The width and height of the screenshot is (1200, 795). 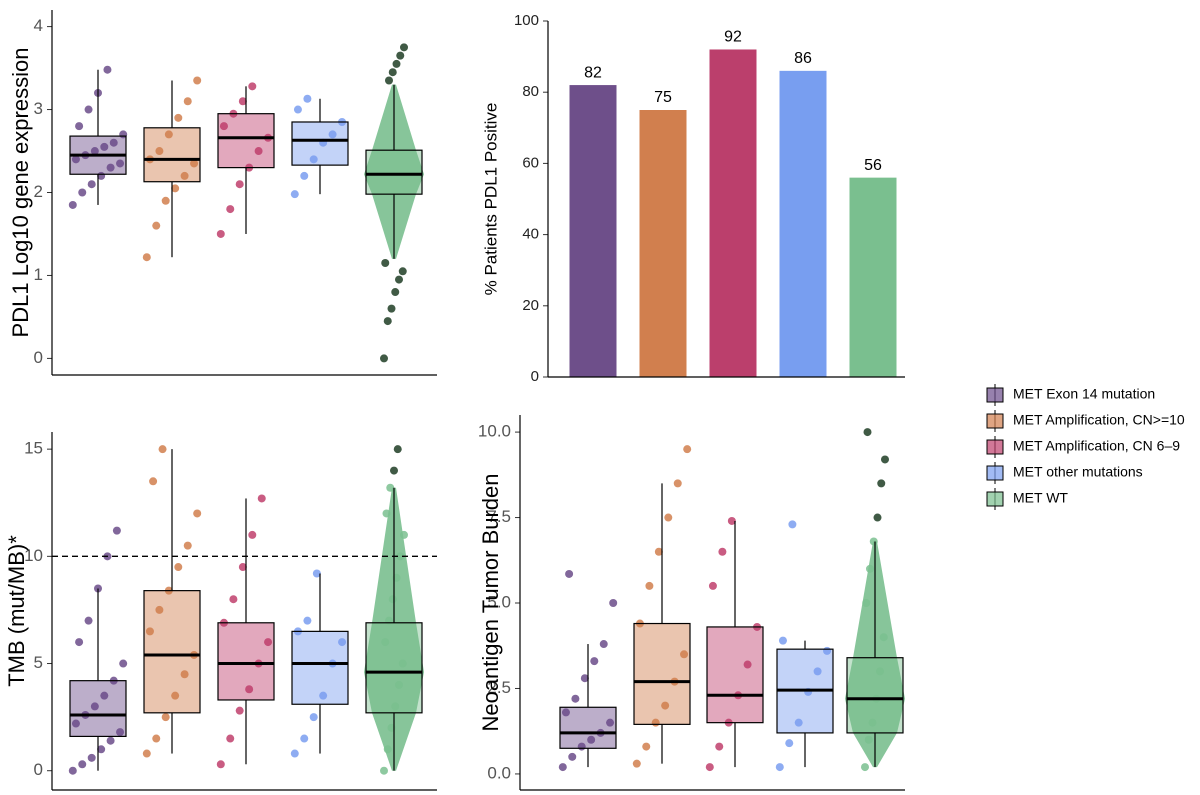 What do you see at coordinates (20, 193) in the screenshot?
I see `y-axis-title: PDL1 Log10 gene expression` at bounding box center [20, 193].